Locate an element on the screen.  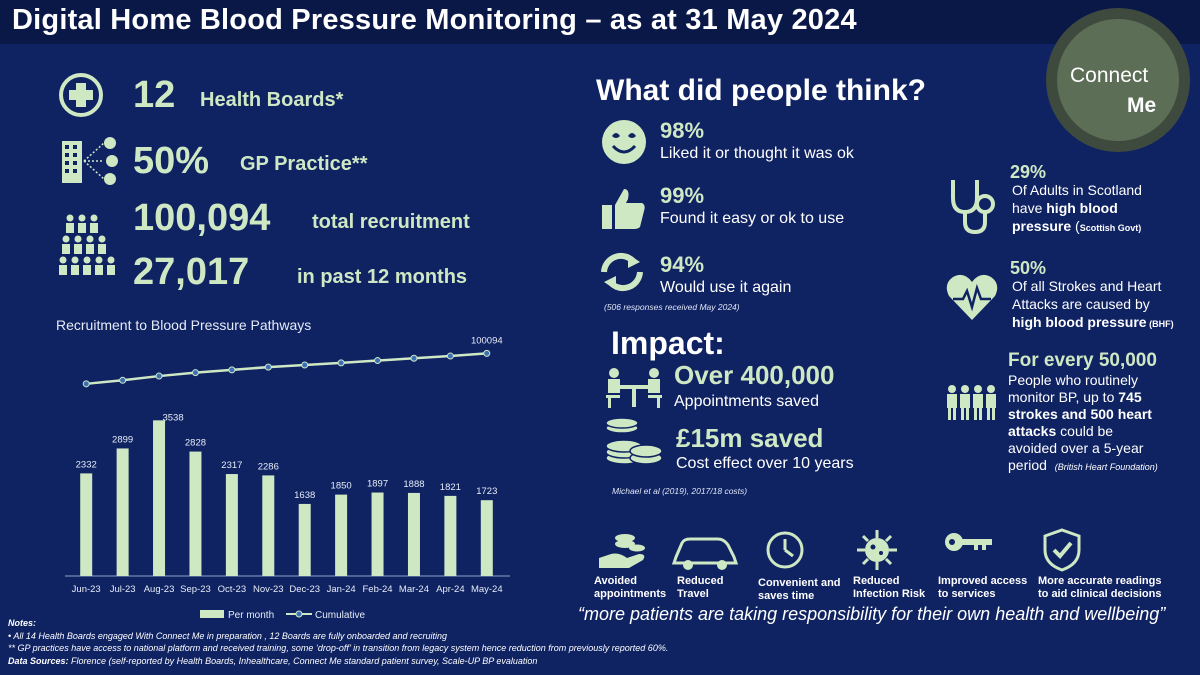
x-tick-mar-24: Mar-24 is located at coordinates (414, 589).